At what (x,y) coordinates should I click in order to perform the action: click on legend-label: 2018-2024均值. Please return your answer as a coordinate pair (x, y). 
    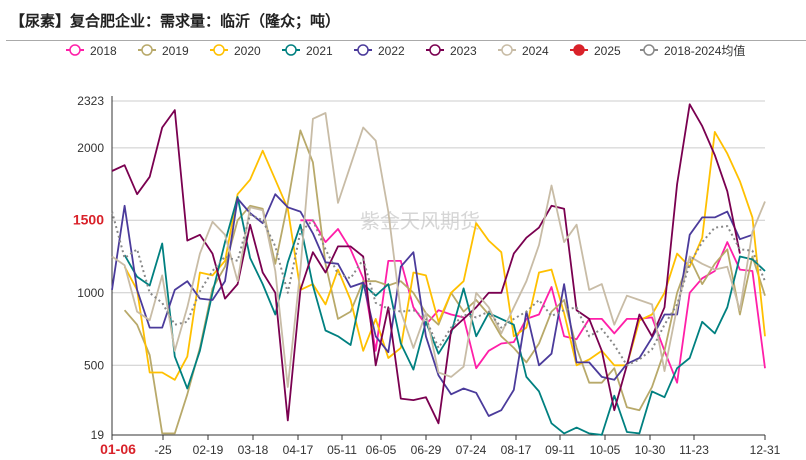
    Looking at the image, I should click on (704, 50).